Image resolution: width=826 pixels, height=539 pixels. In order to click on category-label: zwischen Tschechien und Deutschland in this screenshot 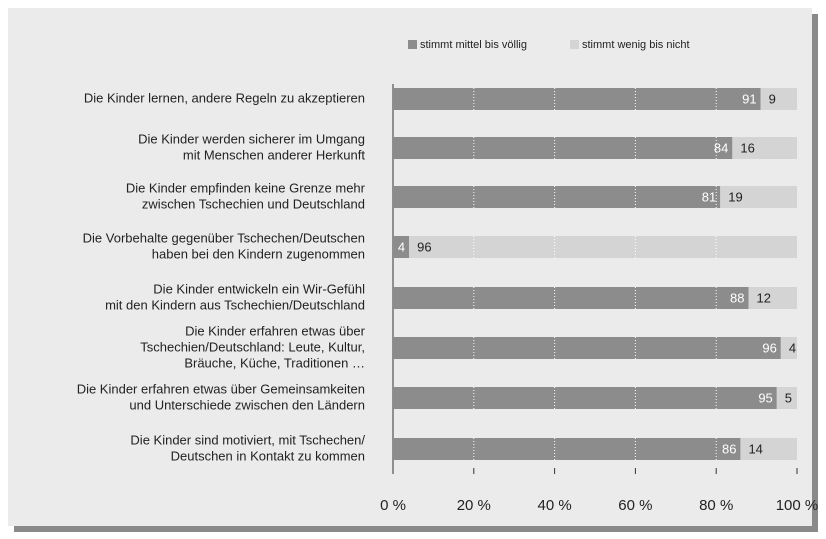, I will do `click(253, 203)`.